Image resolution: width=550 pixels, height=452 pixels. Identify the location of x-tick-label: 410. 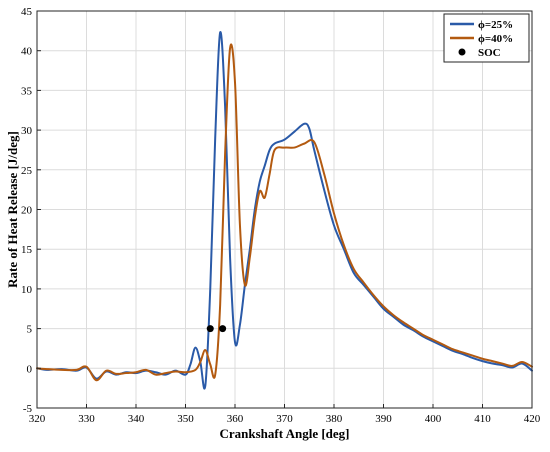
(482, 419).